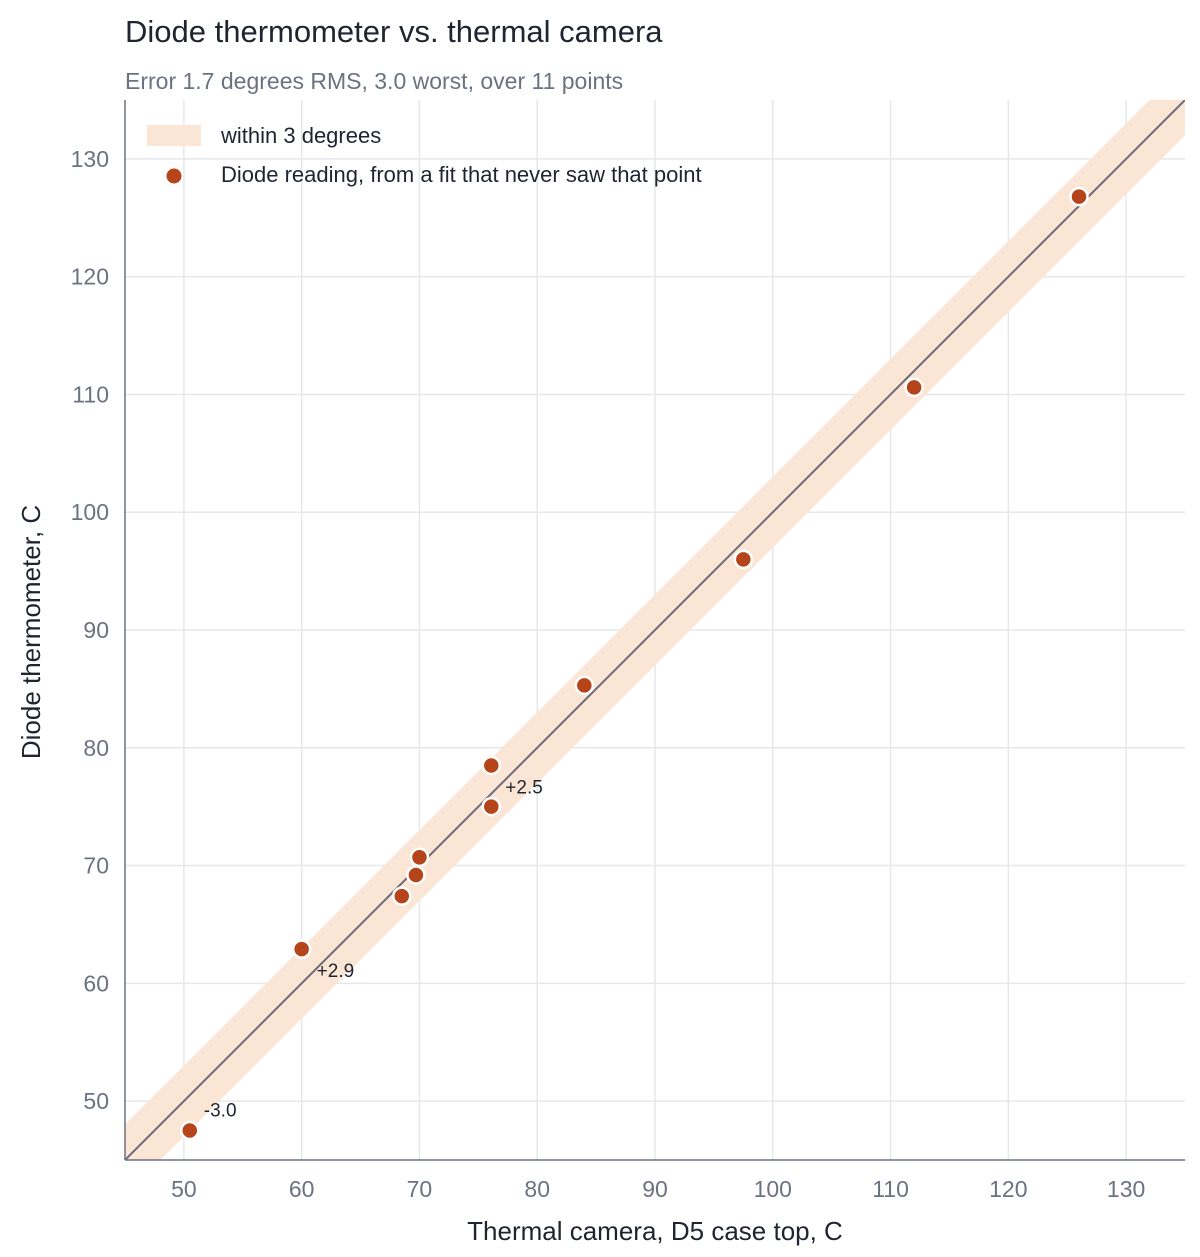 This screenshot has width=1200, height=1257. Describe the element at coordinates (420, 1189) in the screenshot. I see `x-tick-label: 70` at that location.